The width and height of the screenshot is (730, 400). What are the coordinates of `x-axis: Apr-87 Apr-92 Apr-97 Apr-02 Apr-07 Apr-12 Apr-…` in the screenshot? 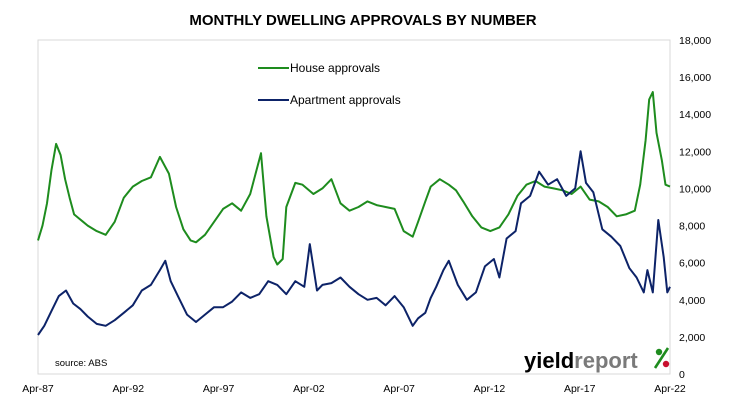 It's located at (354, 389).